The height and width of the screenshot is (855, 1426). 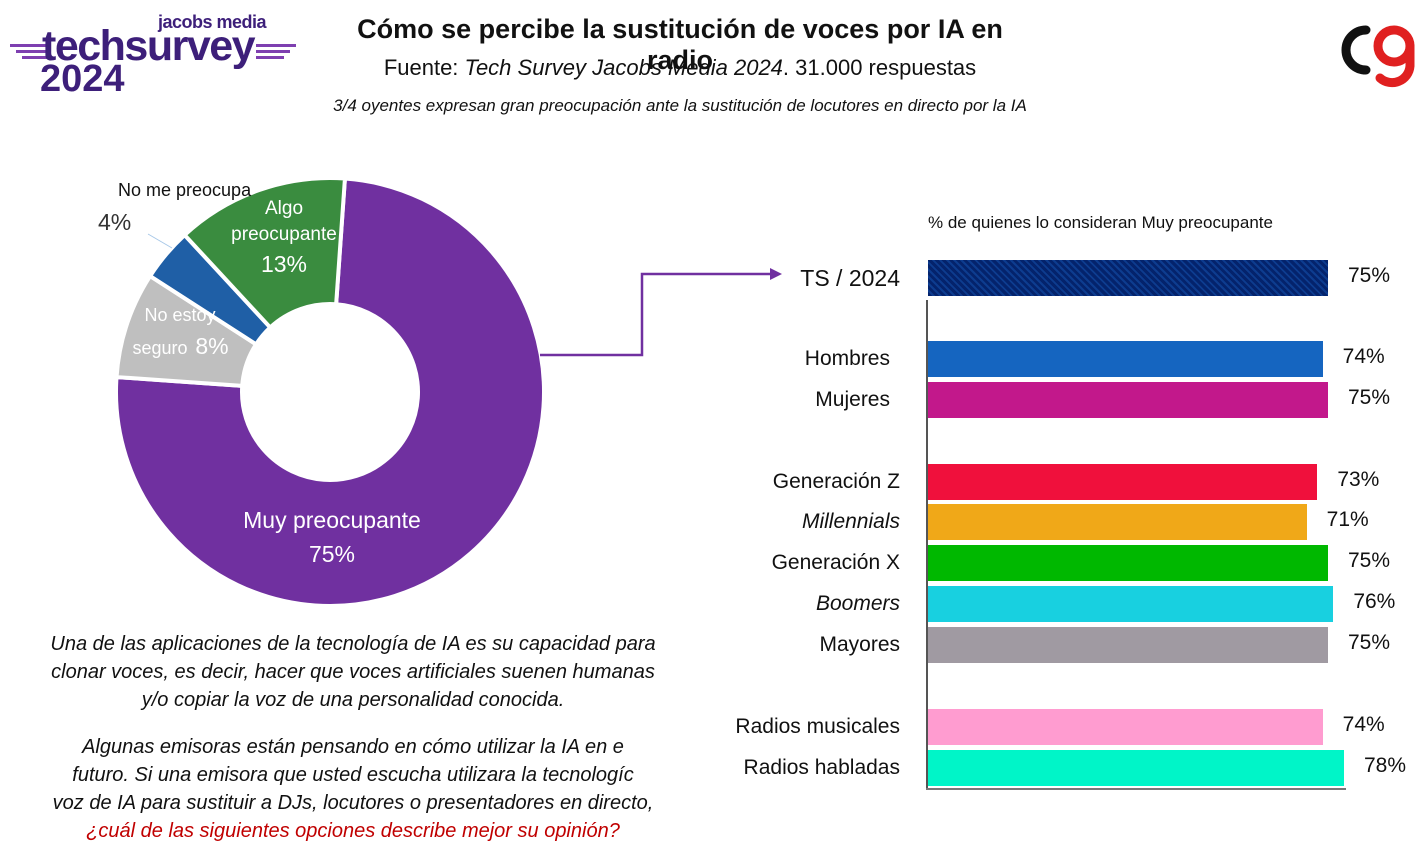 What do you see at coordinates (1128, 645) in the screenshot?
I see `bar-mayores` at bounding box center [1128, 645].